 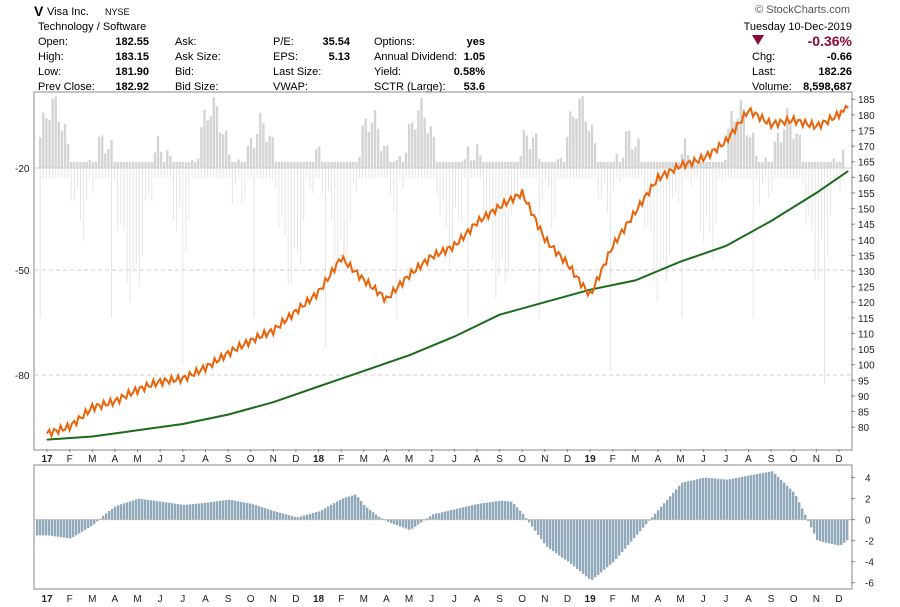 I want to click on right-axis-tick-label: 120, so click(x=866, y=303).